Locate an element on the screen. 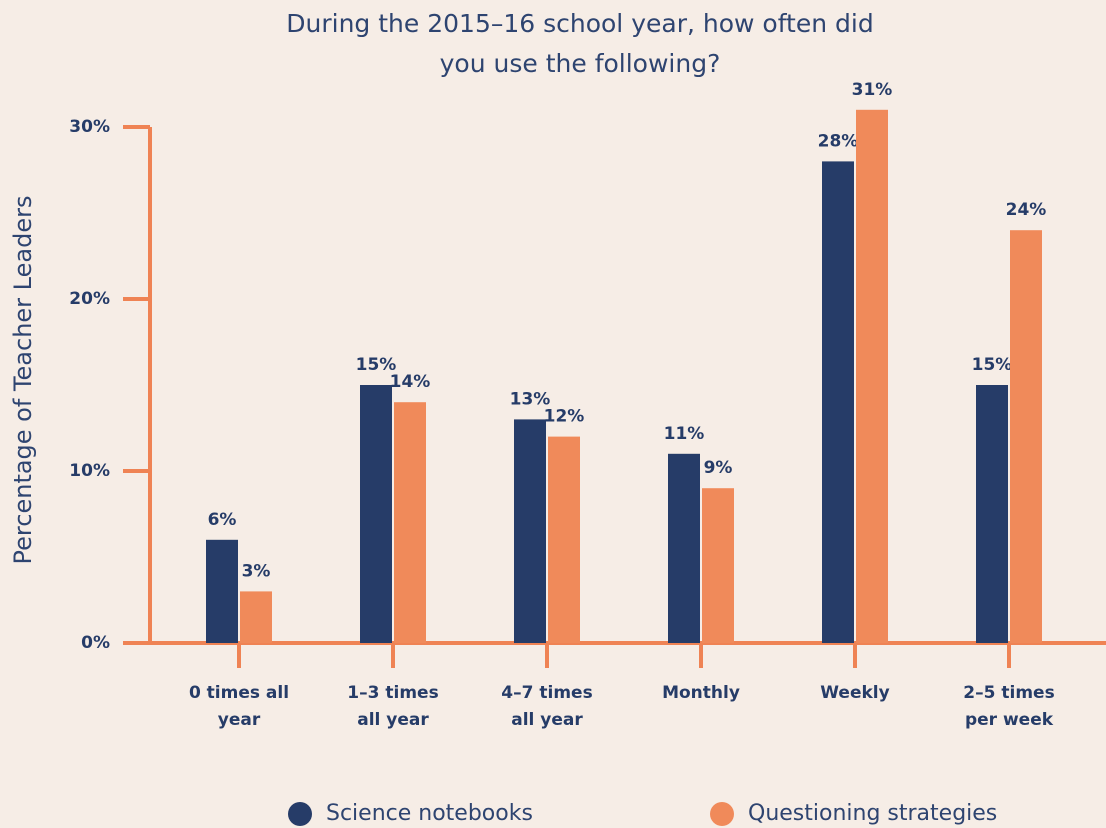 This screenshot has width=1106, height=828. x-tick-label: 1–3 times all year is located at coordinates (393, 706).